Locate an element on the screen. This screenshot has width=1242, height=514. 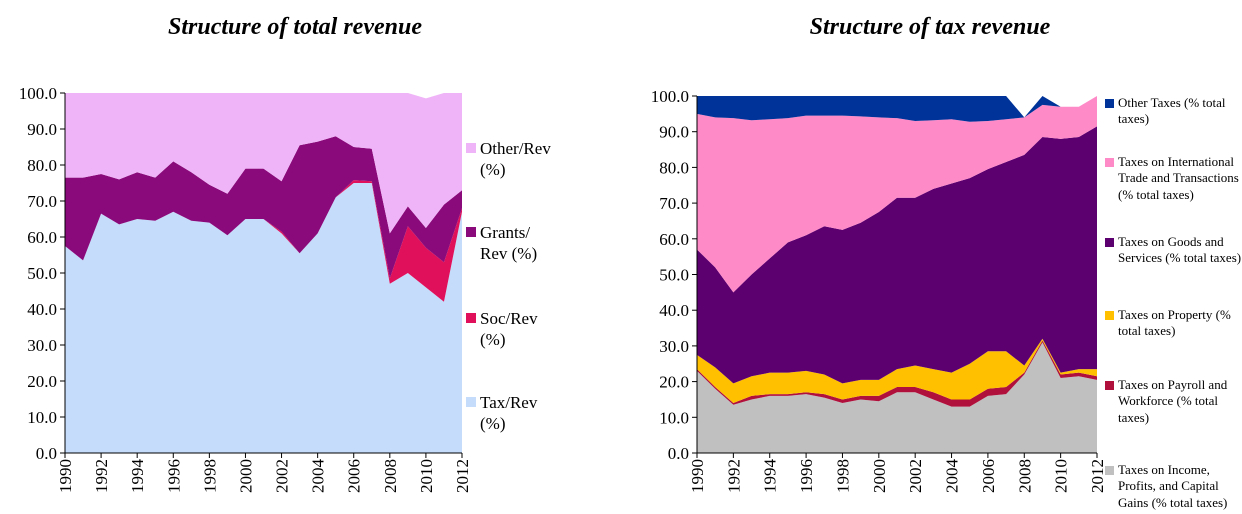
legend-item: Soc/Rev (%) is located at coordinates (513, 329).